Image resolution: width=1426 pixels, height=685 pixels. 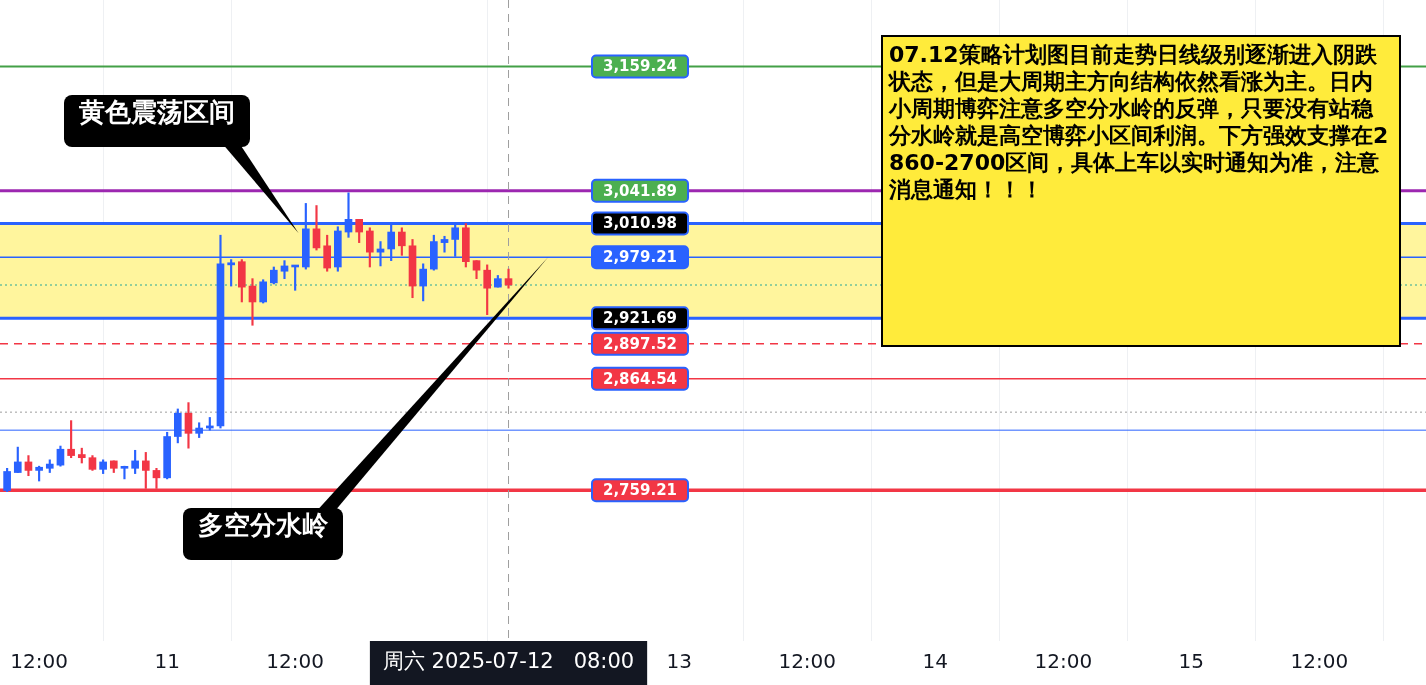 What do you see at coordinates (640, 378) in the screenshot?
I see `y-tick-label: 2,864.54` at bounding box center [640, 378].